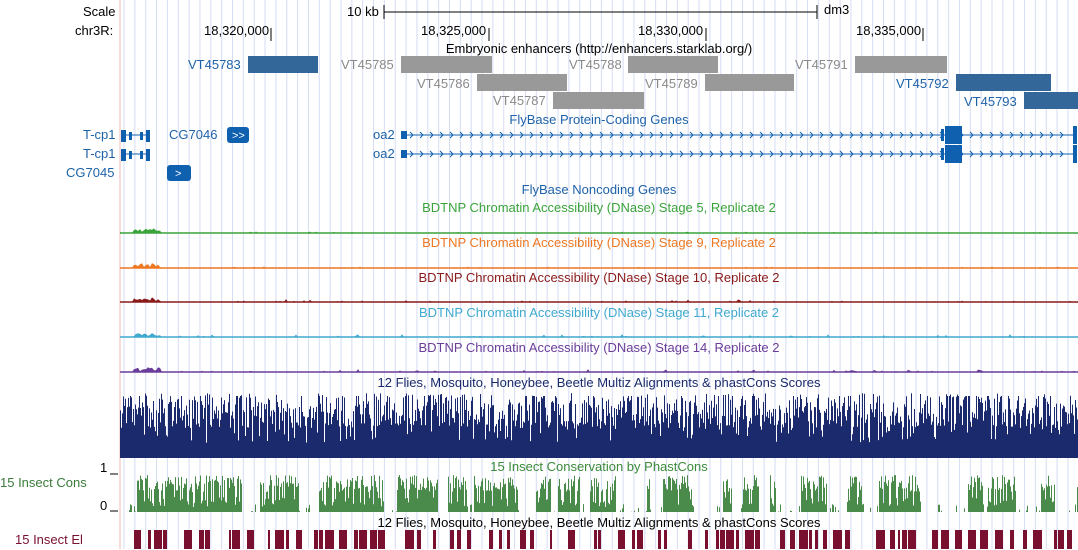 This screenshot has width=1078, height=550. What do you see at coordinates (193, 134) in the screenshot?
I see `gene-label-cg7046: CG7046` at bounding box center [193, 134].